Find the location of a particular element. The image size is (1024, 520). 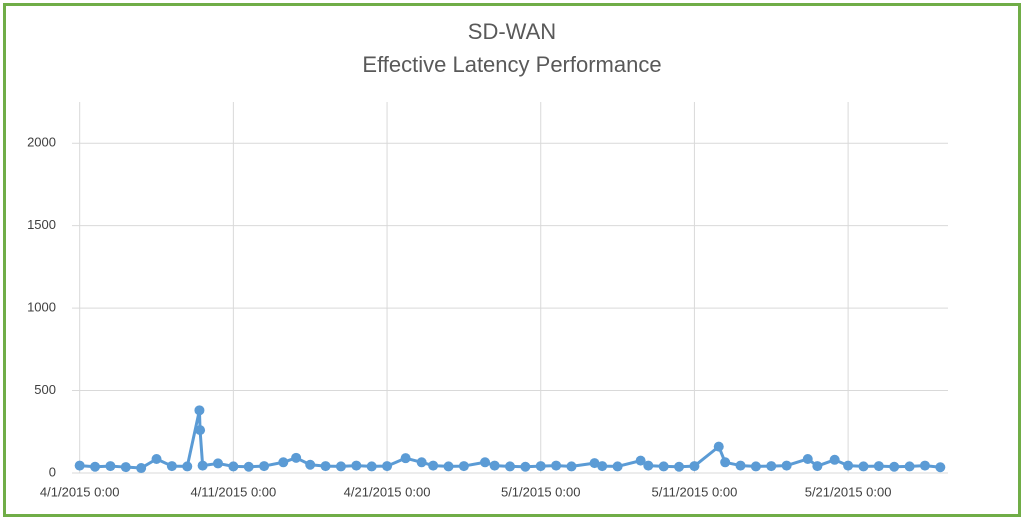

x-tick-label: 4/11/2015 0:00 is located at coordinates (233, 491).